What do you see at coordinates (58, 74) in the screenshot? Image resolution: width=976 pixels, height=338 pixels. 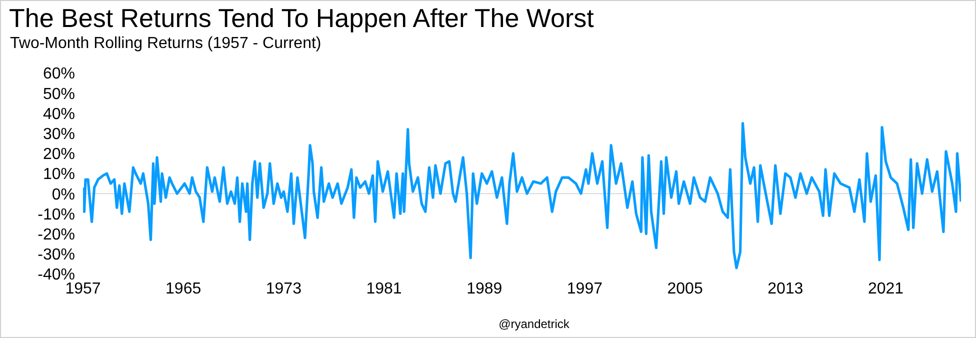 I see `y-tick-label: 60%` at bounding box center [58, 74].